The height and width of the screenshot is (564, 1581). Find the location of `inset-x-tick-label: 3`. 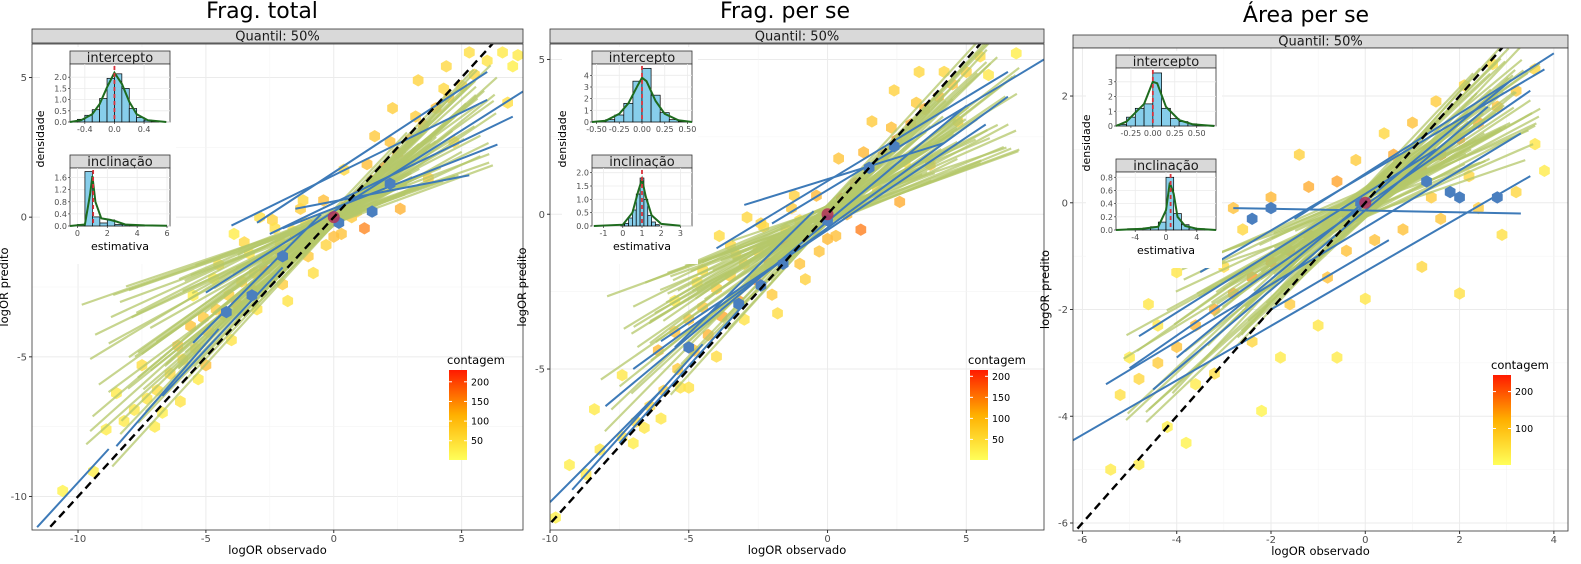

inset-x-tick-label: 3 is located at coordinates (680, 233).